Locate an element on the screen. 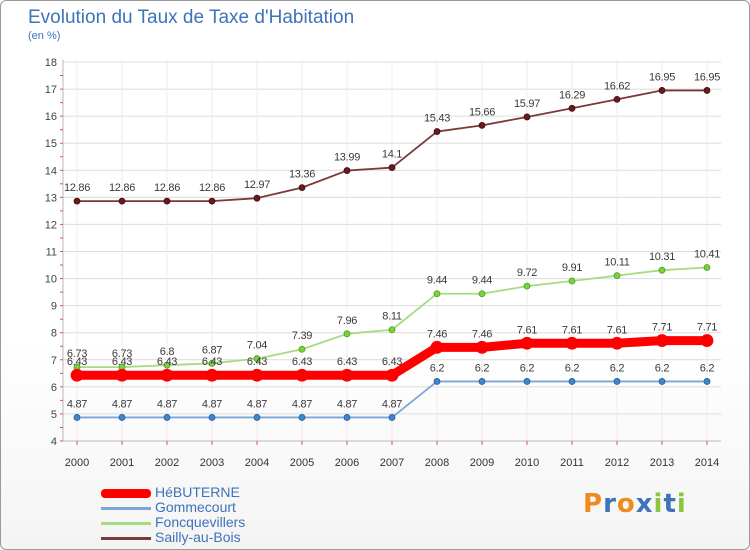 This screenshot has height=550, width=750. y-tick-label: 16 is located at coordinates (51, 117).